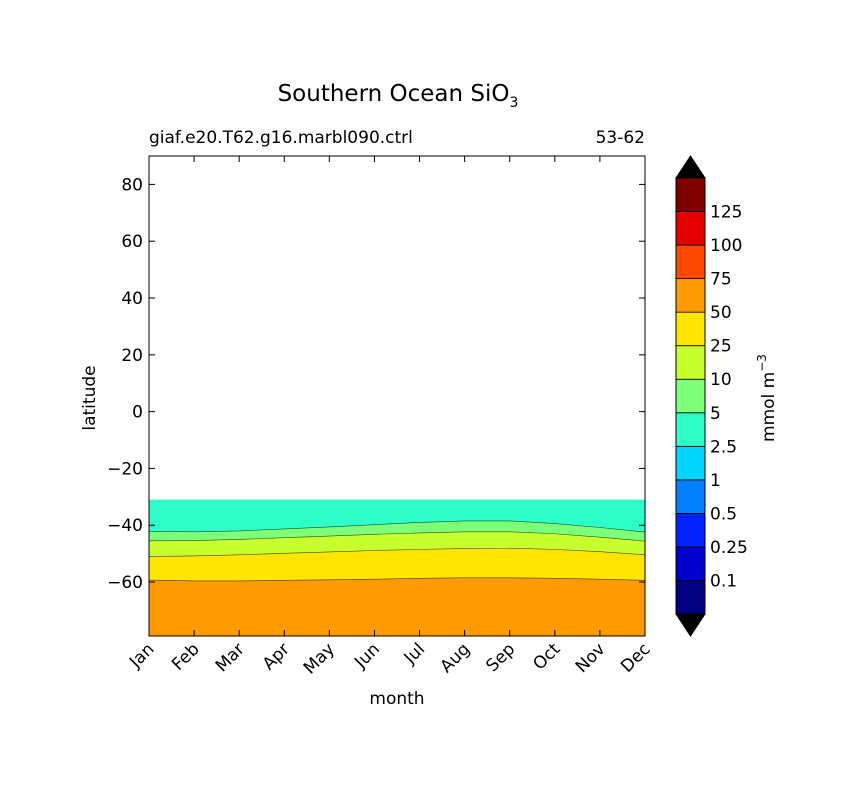 The height and width of the screenshot is (792, 859). I want to click on colorbar-tick-label: 25, so click(721, 347).